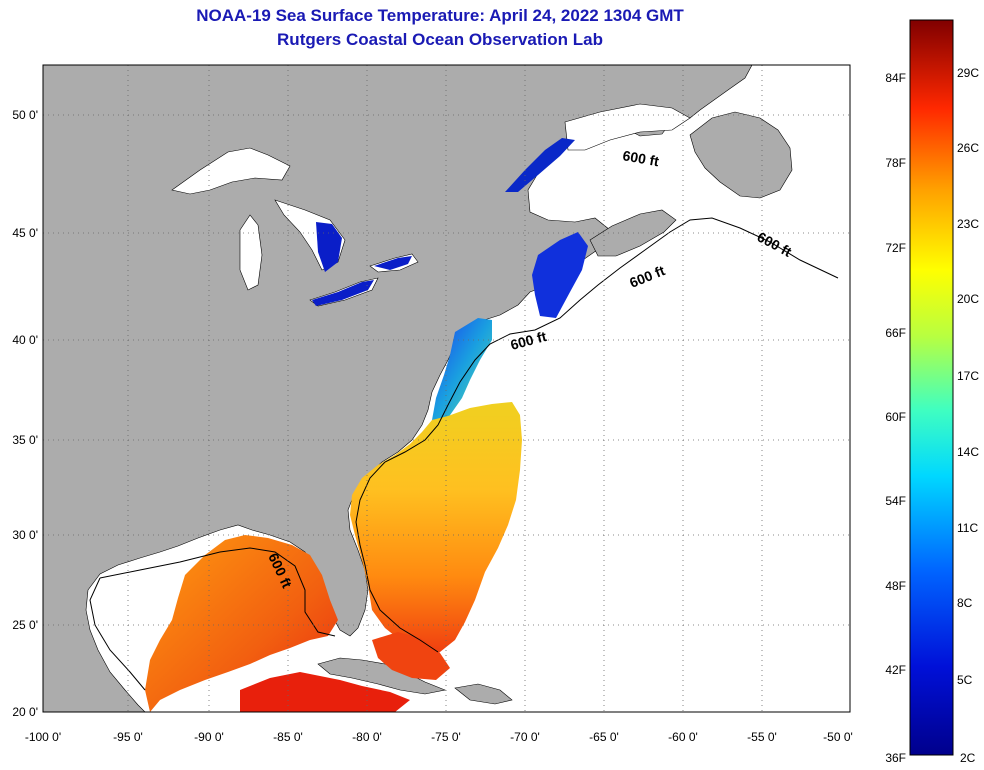  What do you see at coordinates (838, 737) in the screenshot?
I see `lon-label: -50 0'` at bounding box center [838, 737].